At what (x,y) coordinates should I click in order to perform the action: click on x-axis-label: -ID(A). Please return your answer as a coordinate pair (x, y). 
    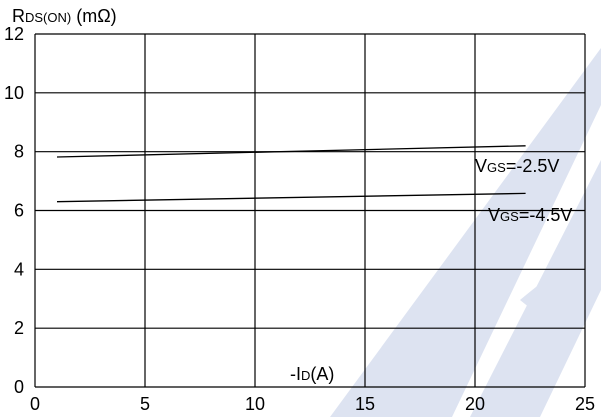
    Looking at the image, I should click on (312, 374).